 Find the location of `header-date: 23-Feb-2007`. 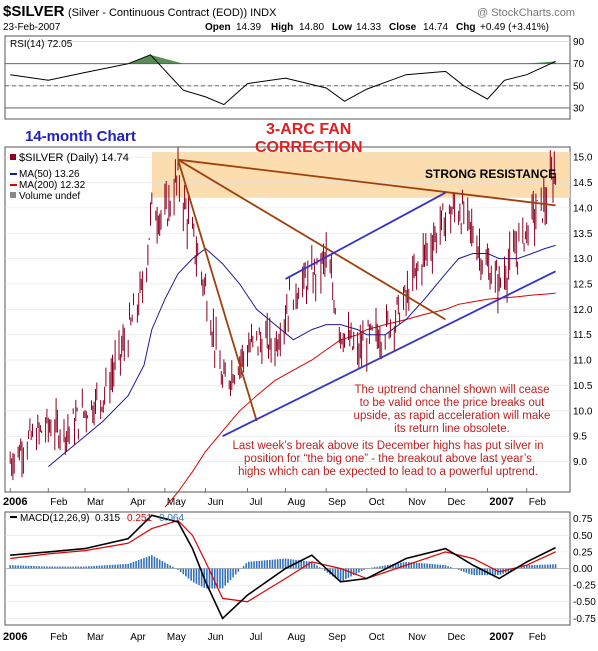

header-date: 23-Feb-2007 is located at coordinates (32, 27).